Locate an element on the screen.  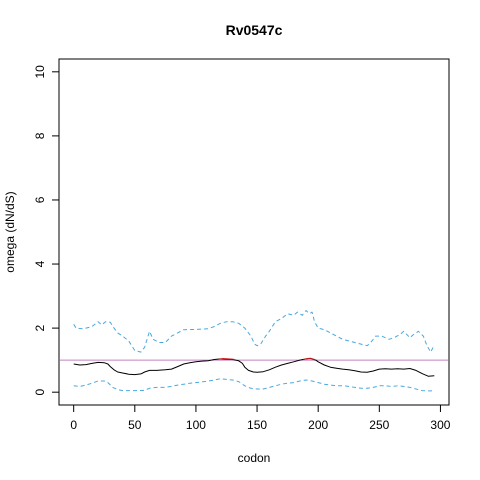
x-tick-label: 300 is located at coordinates (440, 425).